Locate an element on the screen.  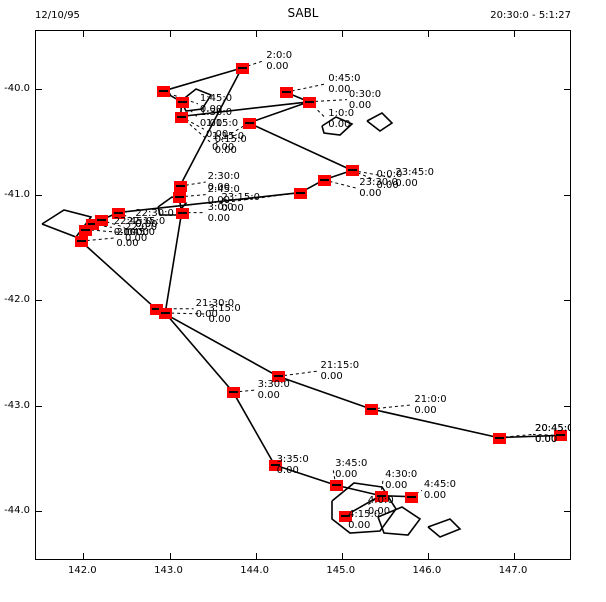
point-time: 4:0:0 is located at coordinates (380, 501).